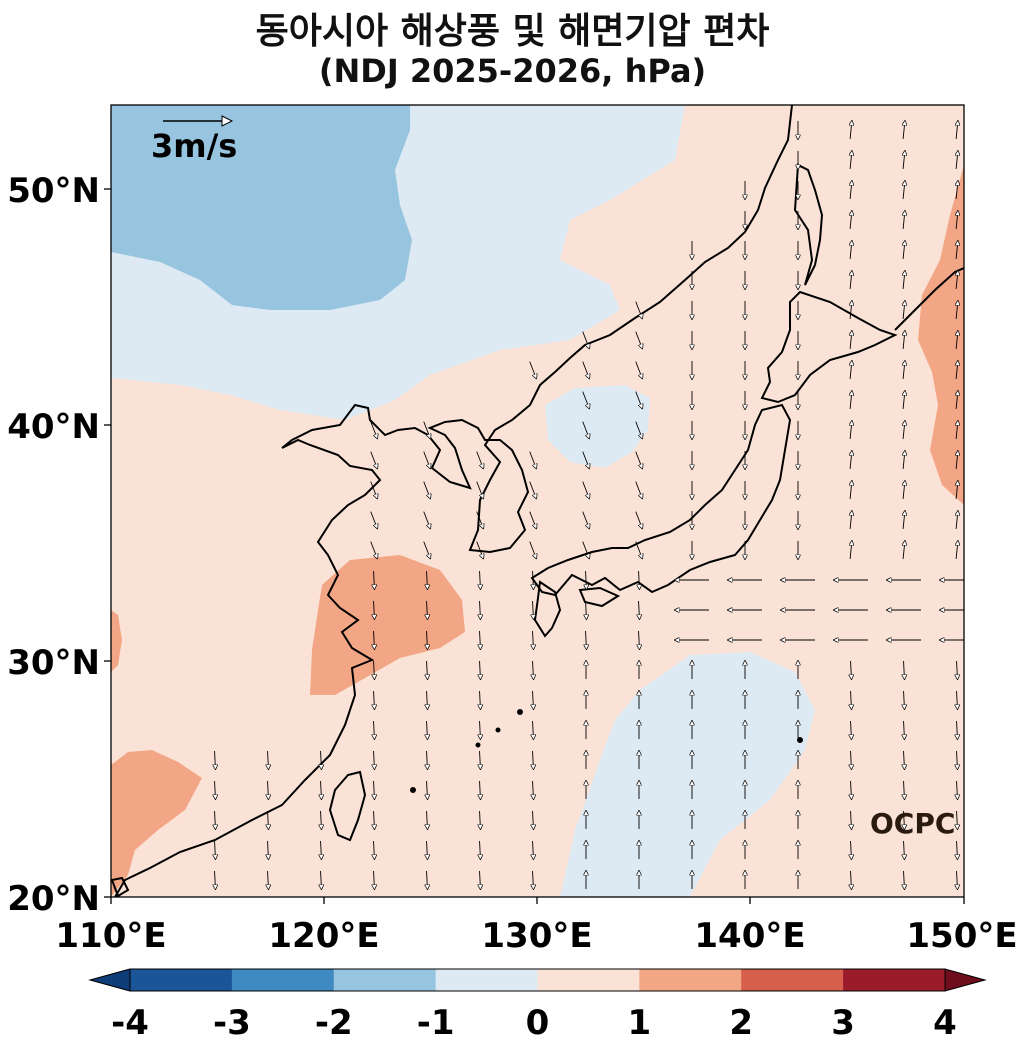 The height and width of the screenshot is (1051, 1025). Describe the element at coordinates (741, 1023) in the screenshot. I see `colorbar-tick-label: 2` at that location.